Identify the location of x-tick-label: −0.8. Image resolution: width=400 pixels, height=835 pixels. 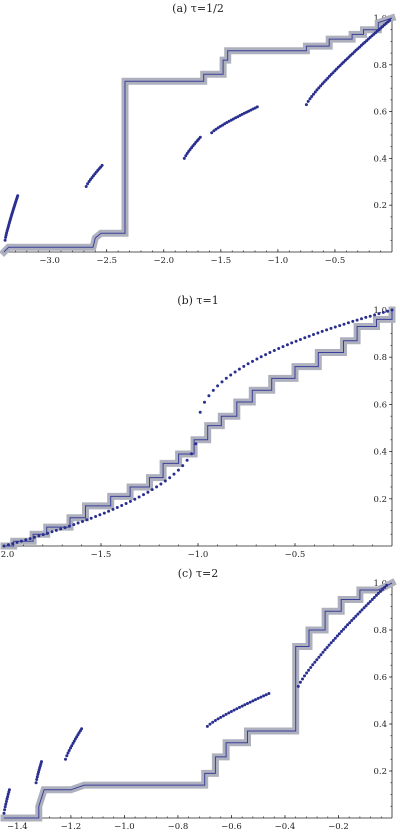
(178, 827).